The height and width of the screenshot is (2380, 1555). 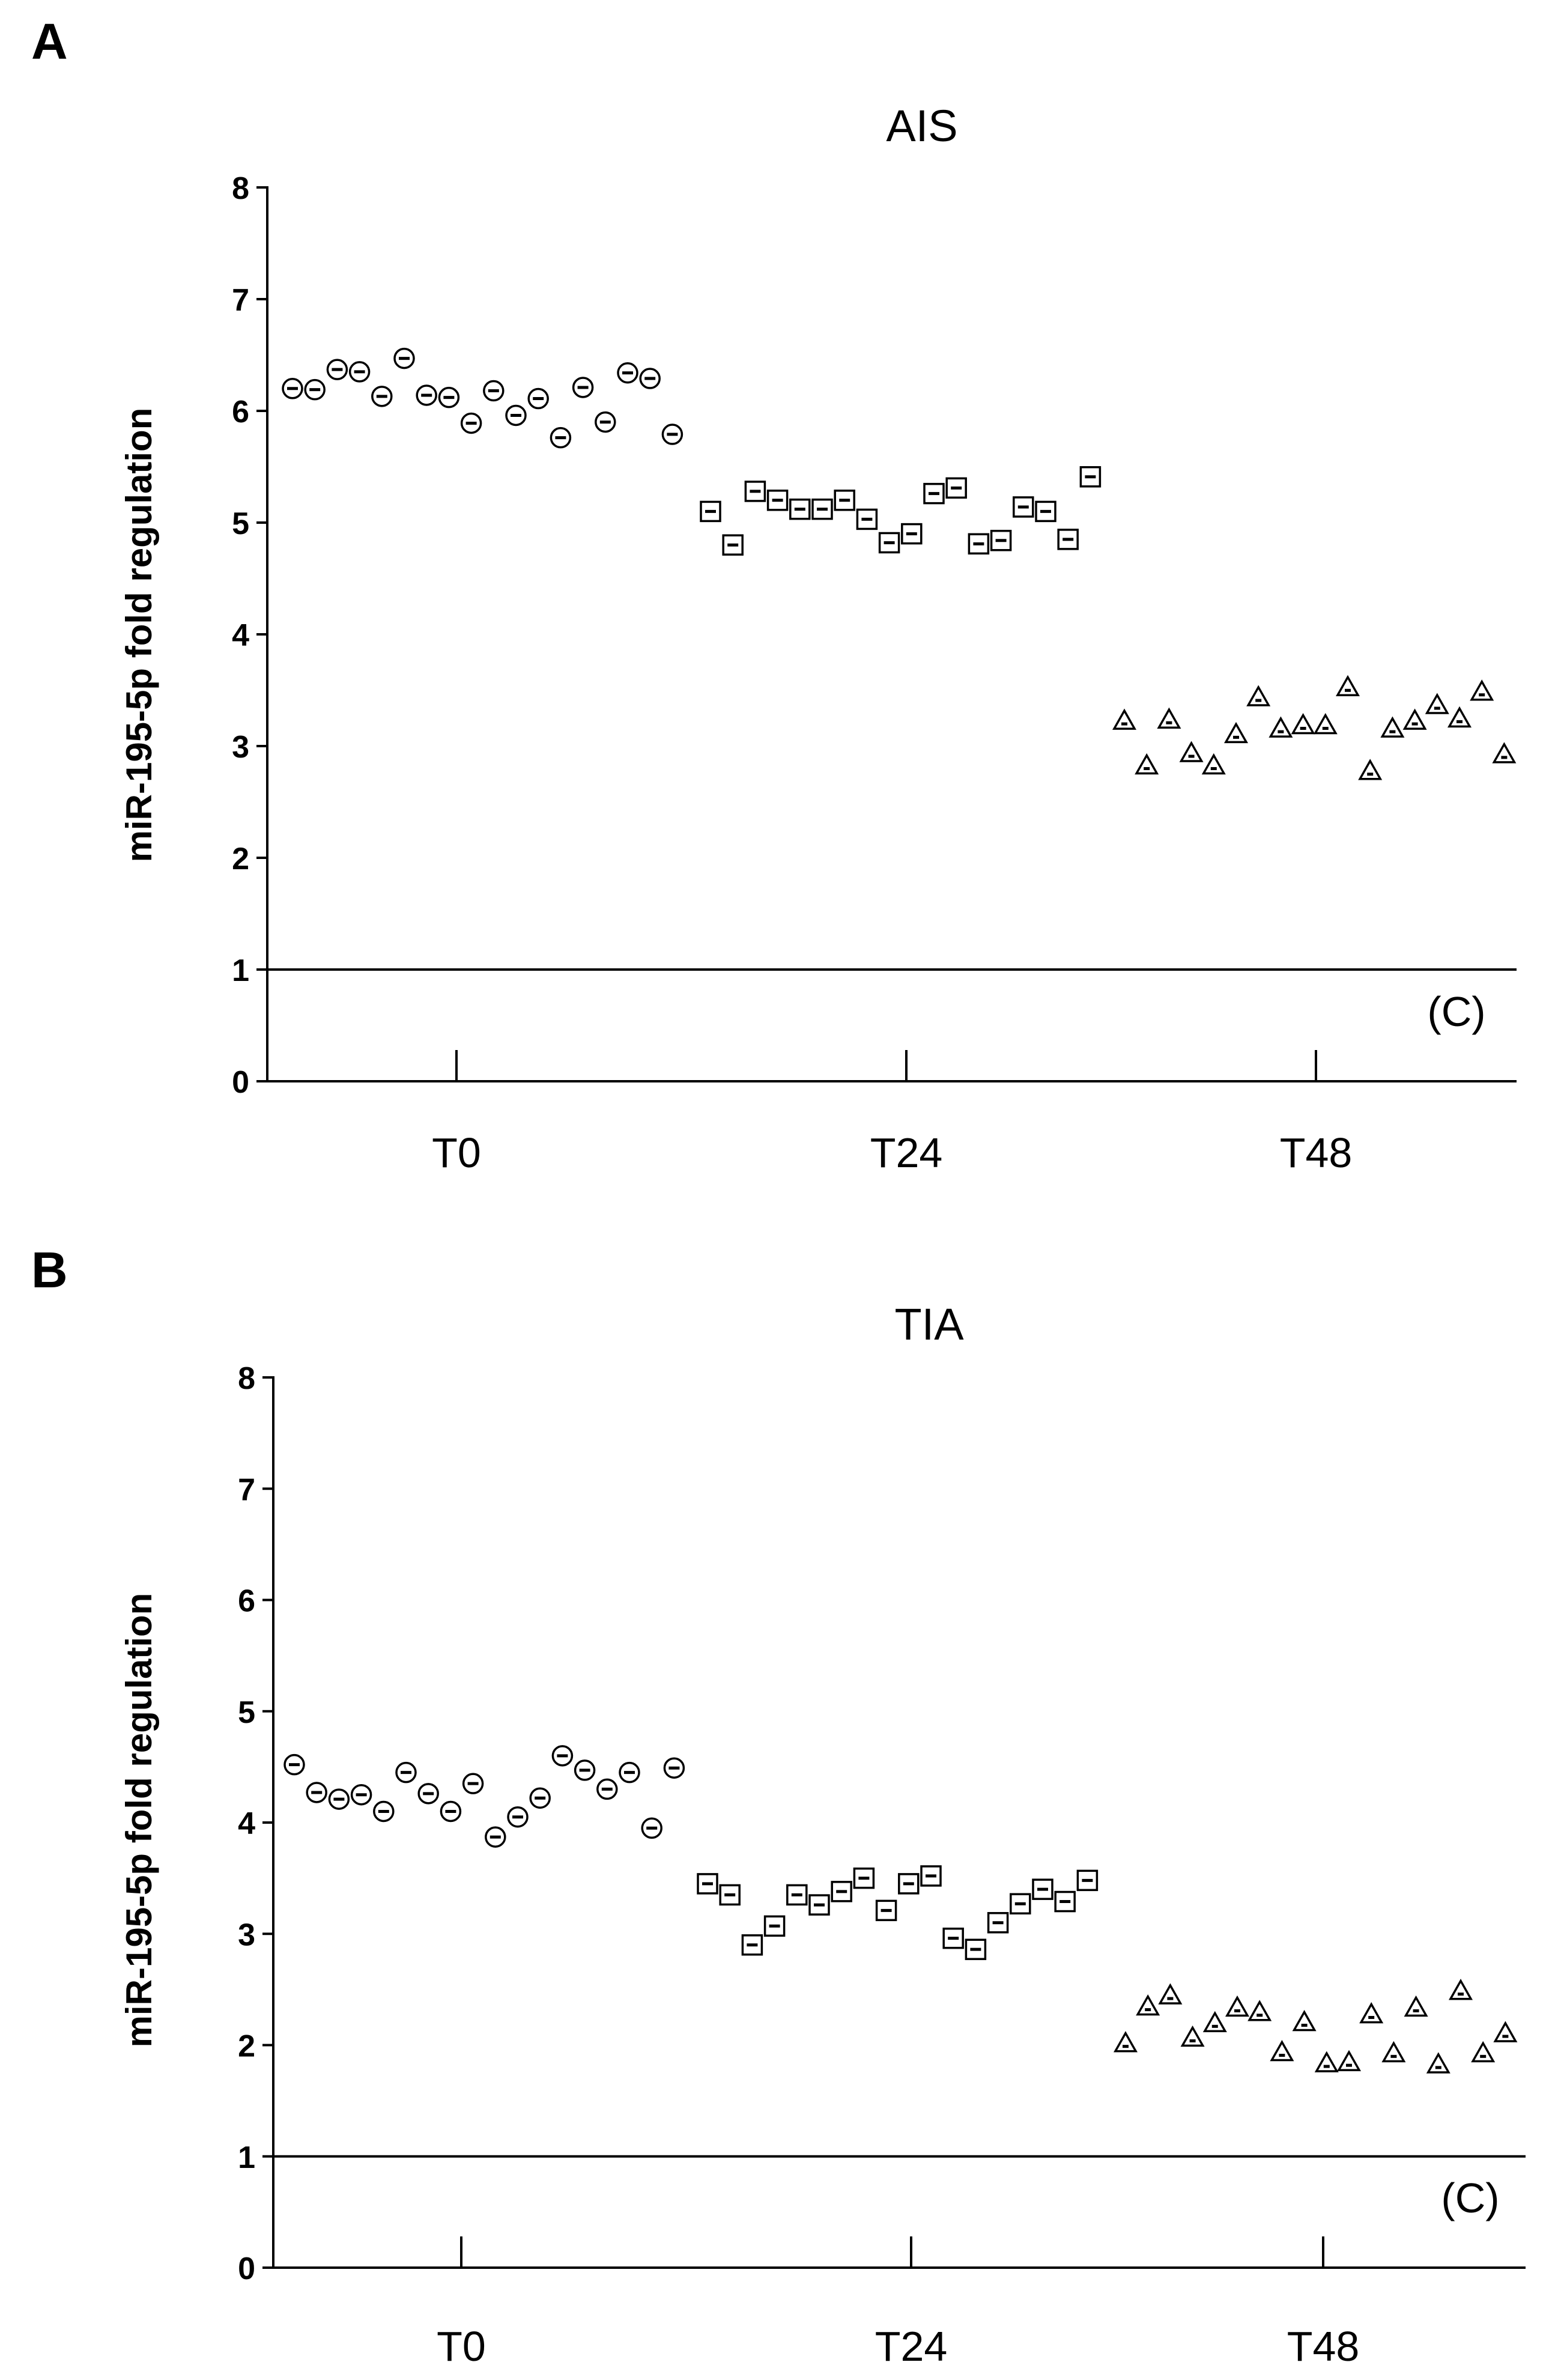 What do you see at coordinates (240, 748) in the screenshot?
I see `y-tick-label: 3` at bounding box center [240, 748].